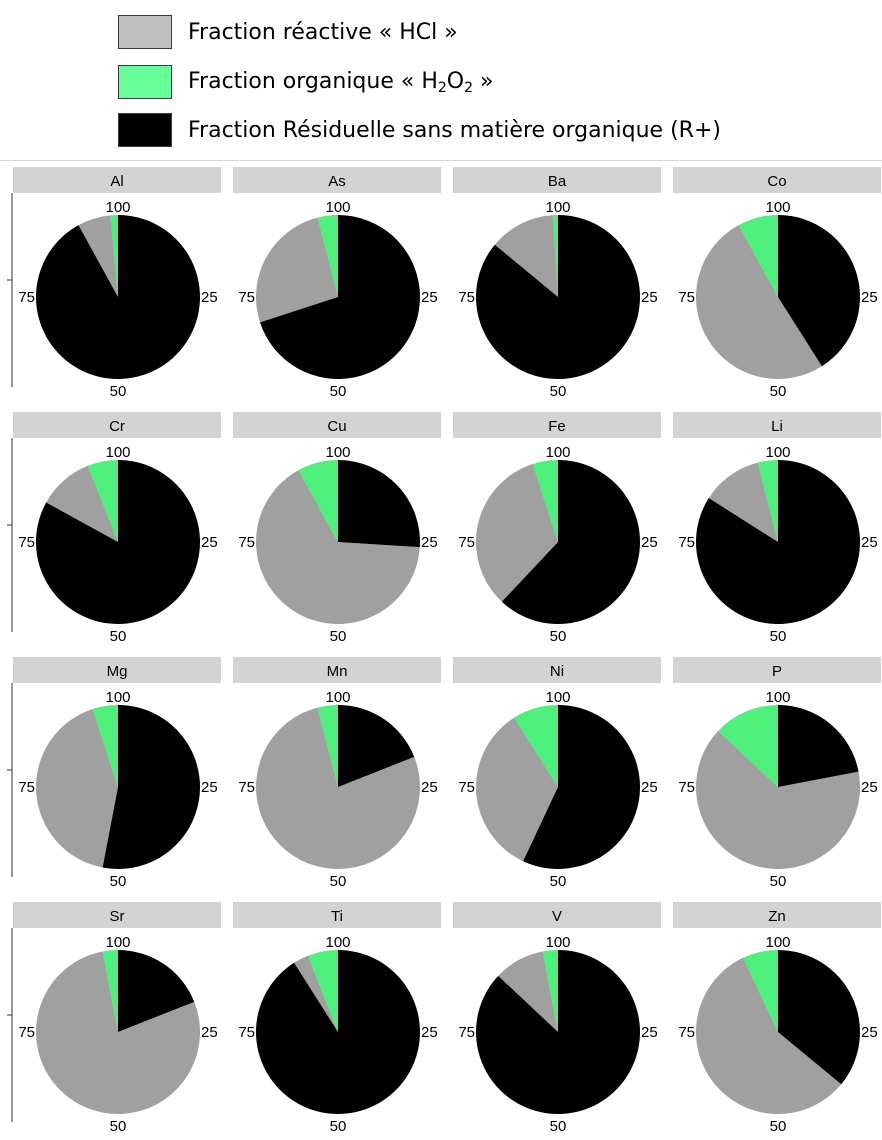 The image size is (882, 1140). I want to click on panel-title: Zn, so click(777, 916).